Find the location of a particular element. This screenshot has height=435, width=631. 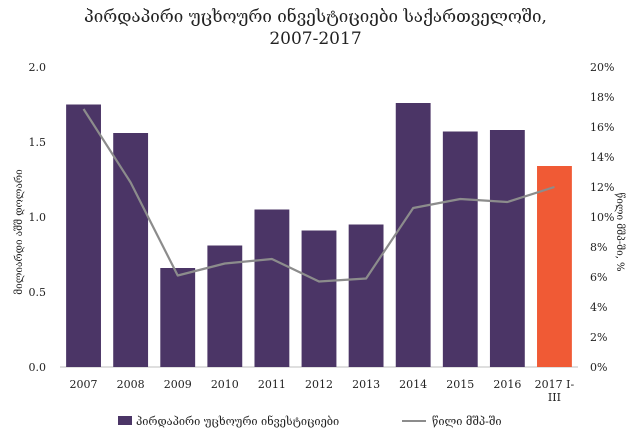

y-left-tick-label: 2.0 is located at coordinates (38, 67).